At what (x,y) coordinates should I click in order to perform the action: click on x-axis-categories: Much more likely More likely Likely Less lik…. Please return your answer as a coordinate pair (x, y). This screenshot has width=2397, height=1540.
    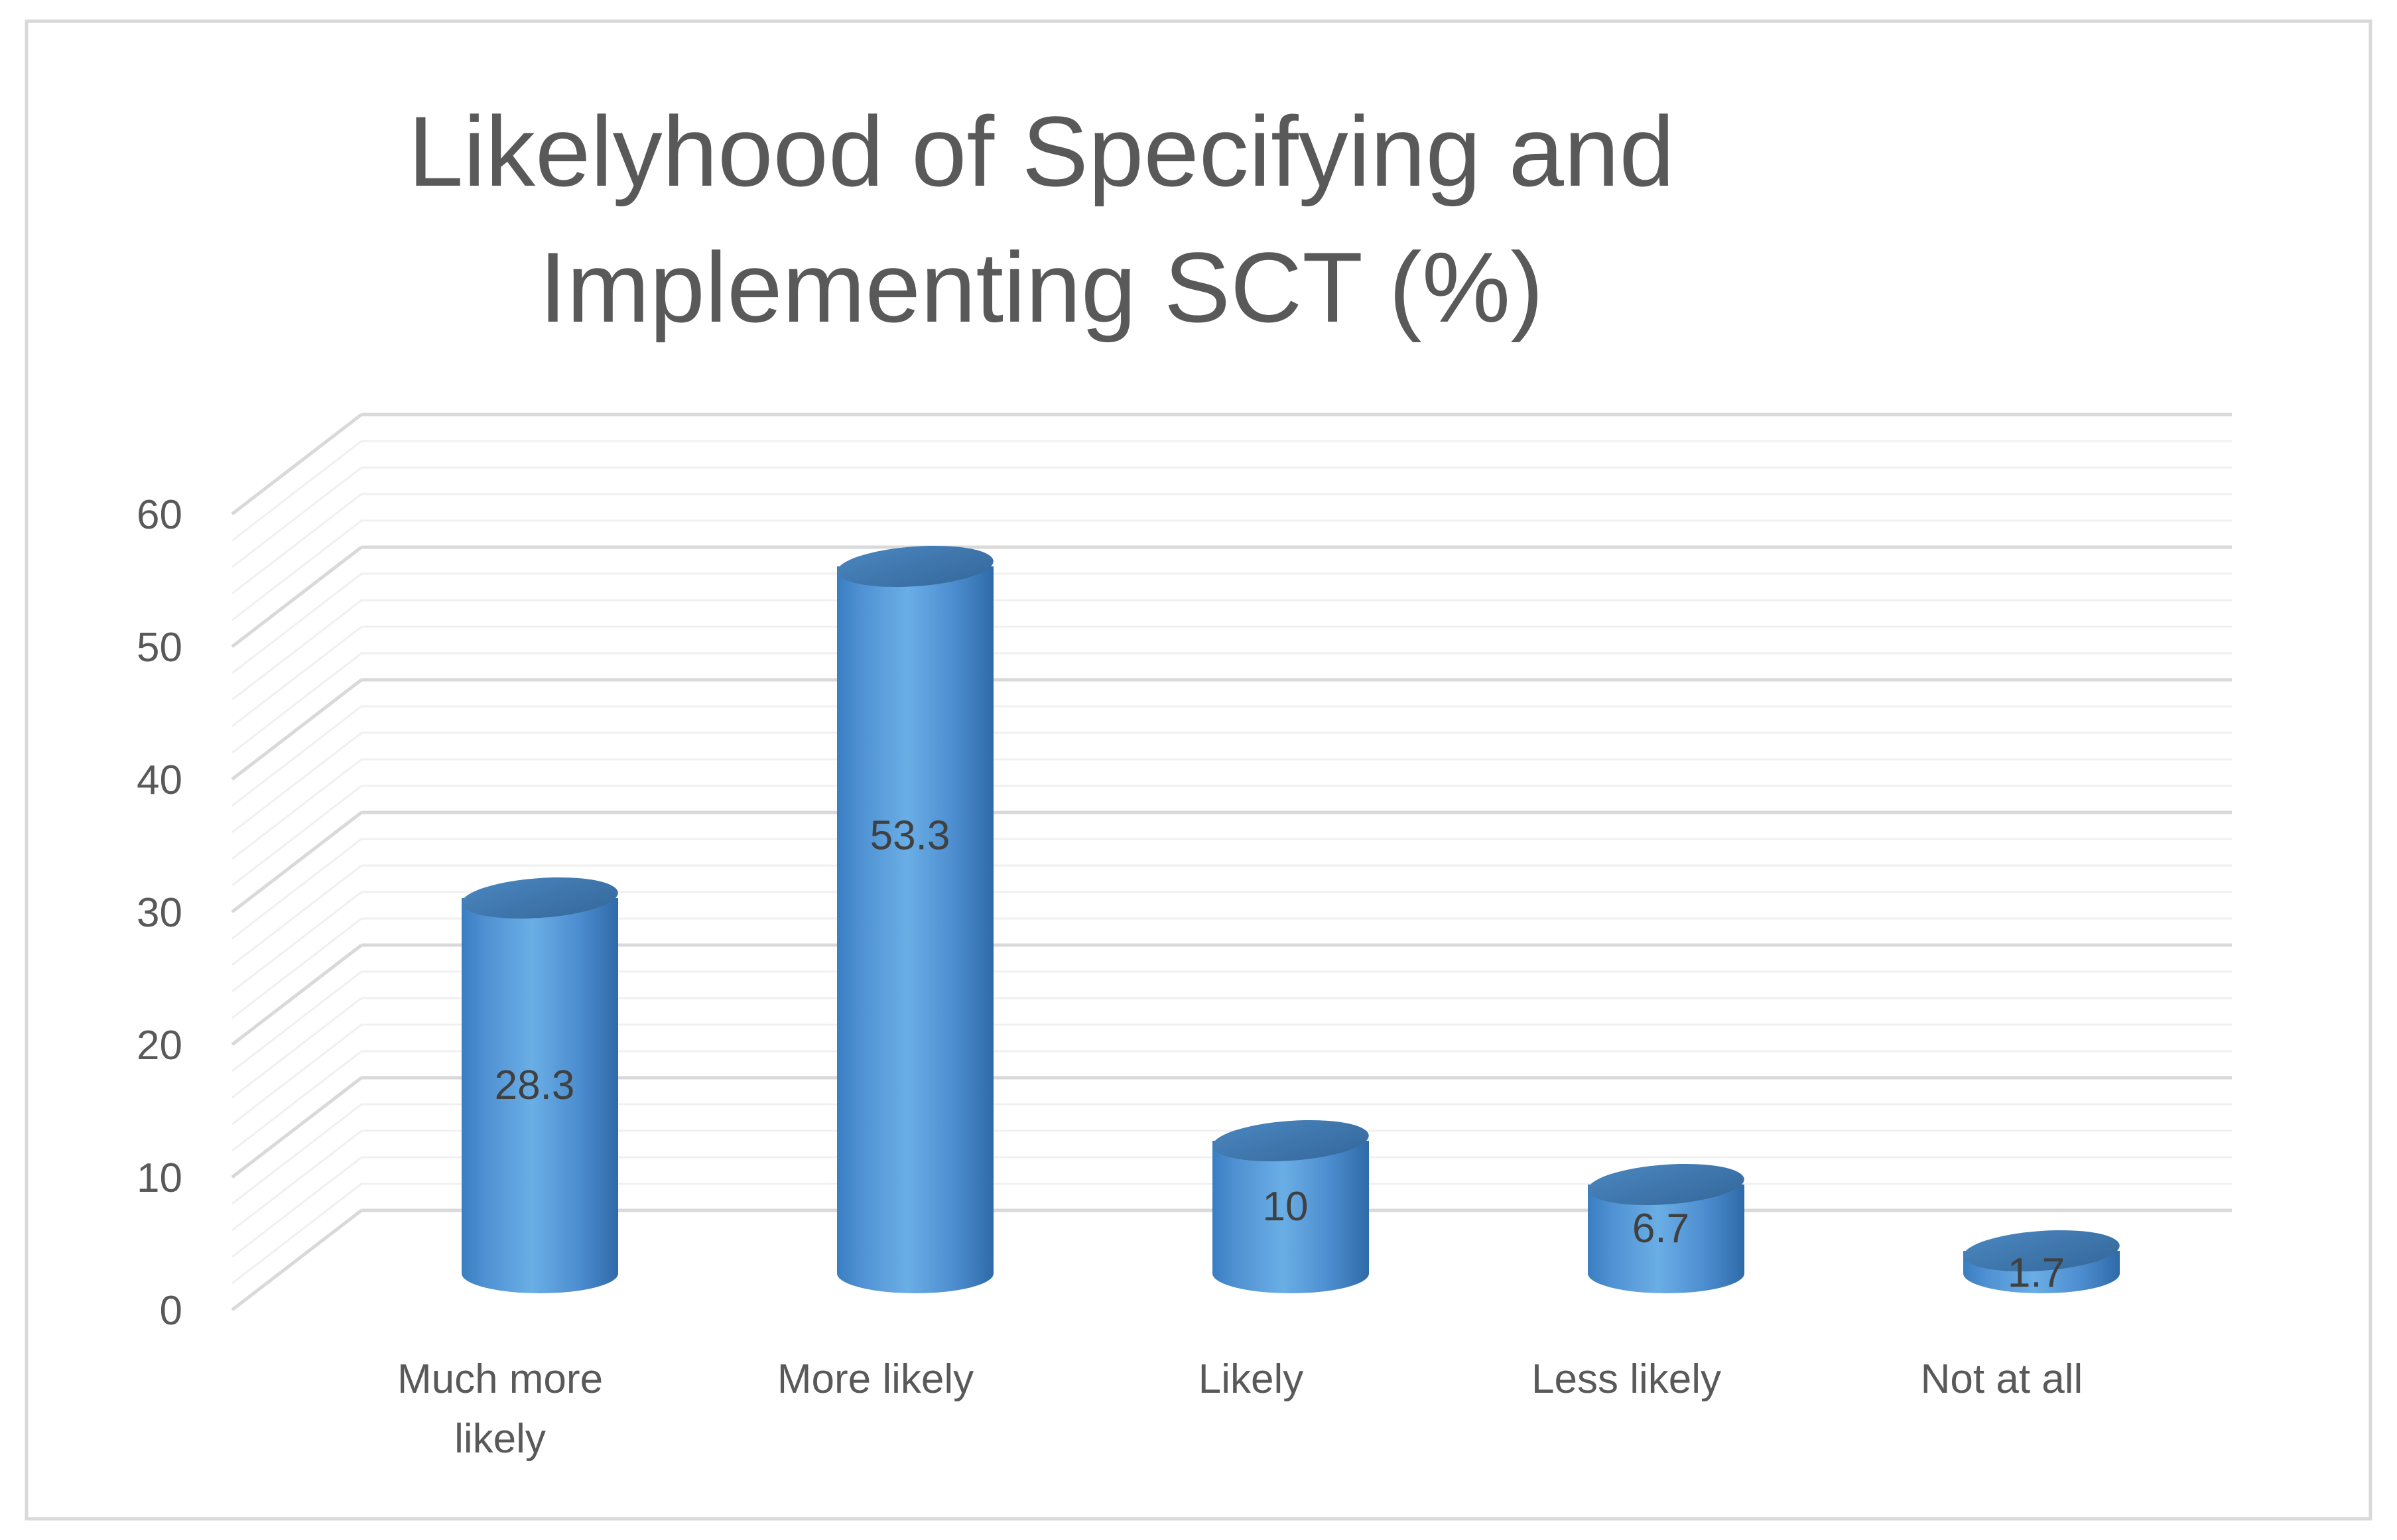
    Looking at the image, I should click on (1240, 1409).